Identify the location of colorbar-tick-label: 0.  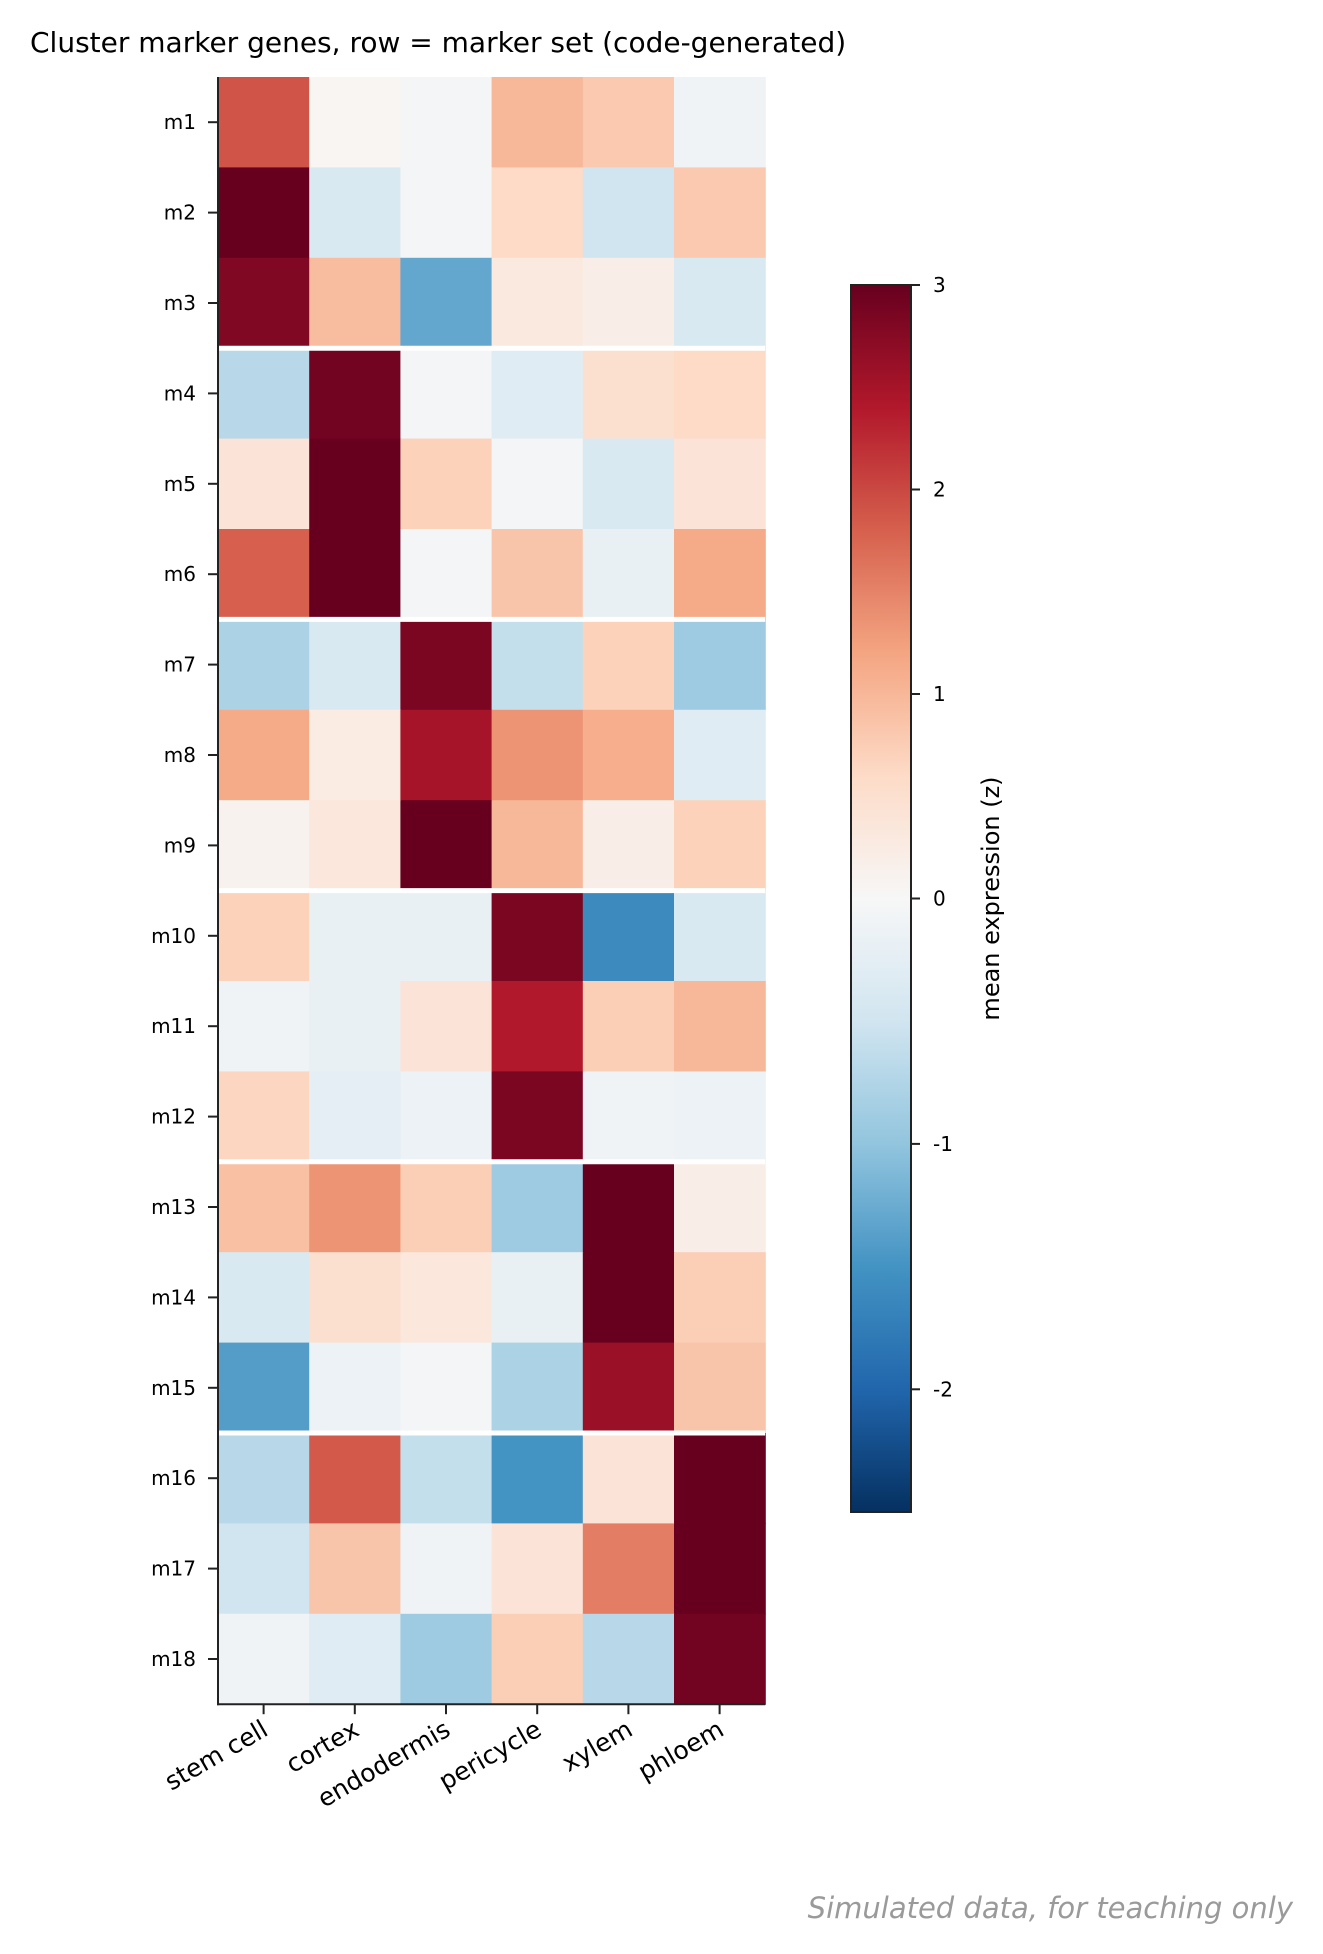
(939, 899).